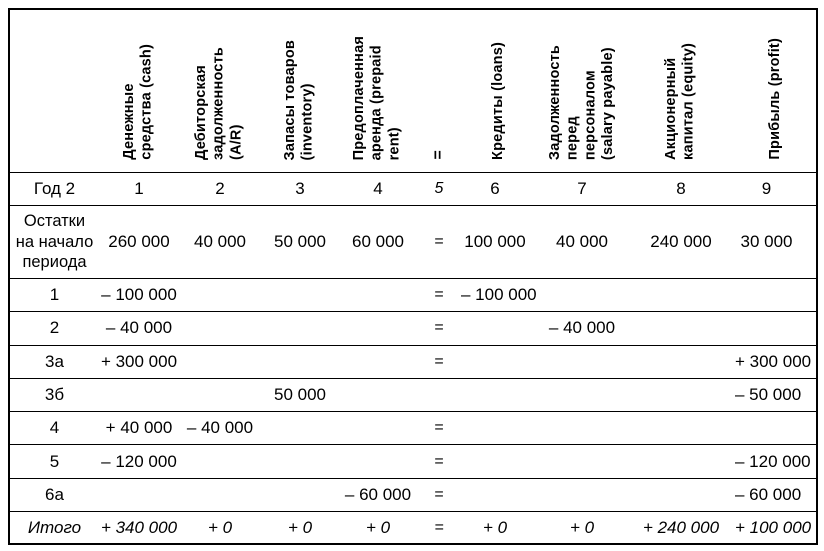 This screenshot has height=551, width=824. What do you see at coordinates (680, 102) in the screenshot?
I see `column-header-equity-label: Акционерный капитал (equity)` at bounding box center [680, 102].